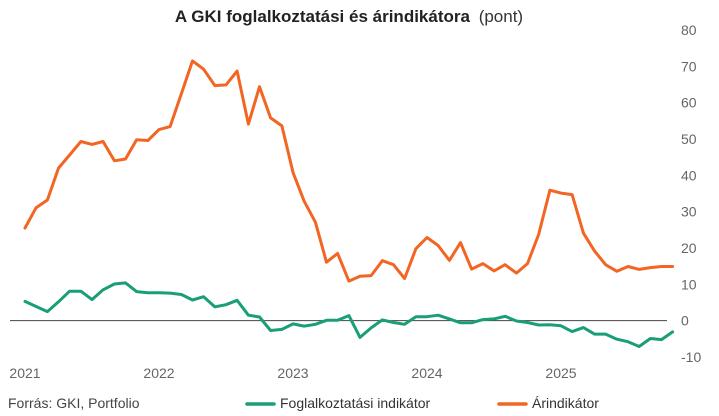 The image size is (719, 416). I want to click on legend: Foglalkoztatási indikátor Árindikátor, so click(422, 403).